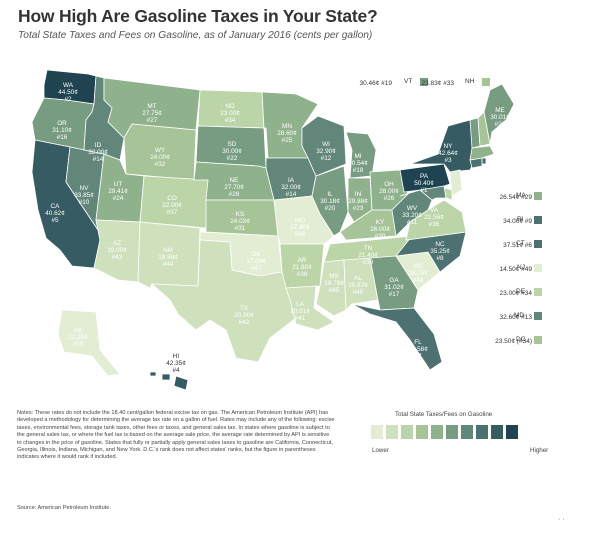 This screenshot has height=538, width=599. What do you see at coordinates (486, 82) in the screenshot?
I see `callout-swatch-nh` at bounding box center [486, 82].